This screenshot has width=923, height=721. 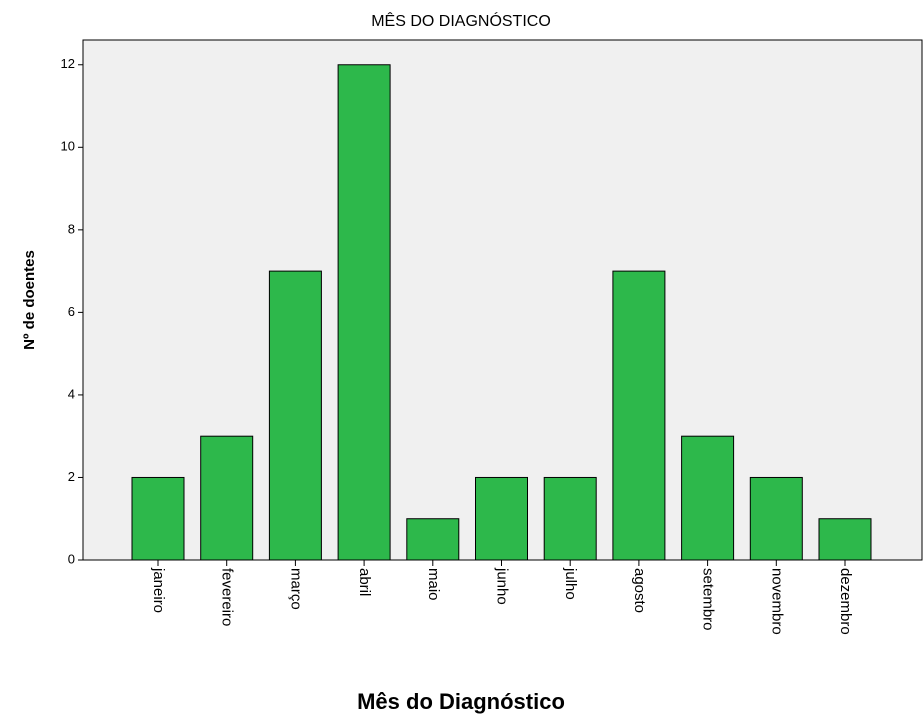 I want to click on y-tick-label: 0, so click(x=71, y=558).